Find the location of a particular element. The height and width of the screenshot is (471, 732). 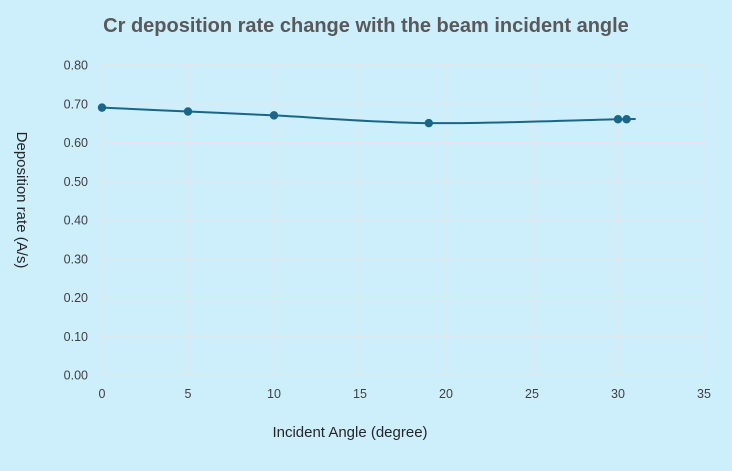

x-tick-label: 30 is located at coordinates (618, 394).